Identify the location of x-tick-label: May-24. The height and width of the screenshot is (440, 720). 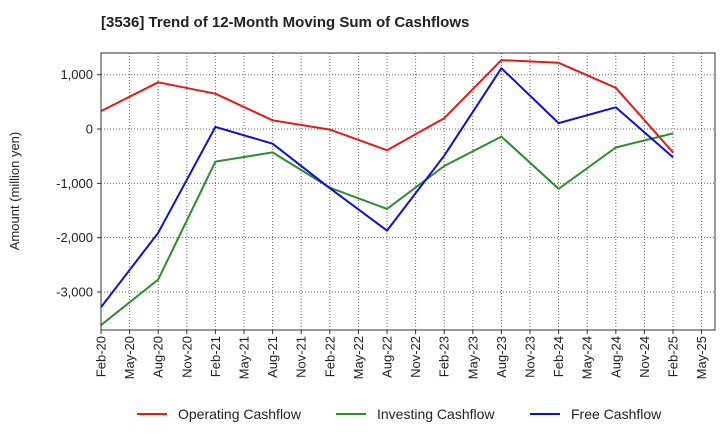
(587, 357).